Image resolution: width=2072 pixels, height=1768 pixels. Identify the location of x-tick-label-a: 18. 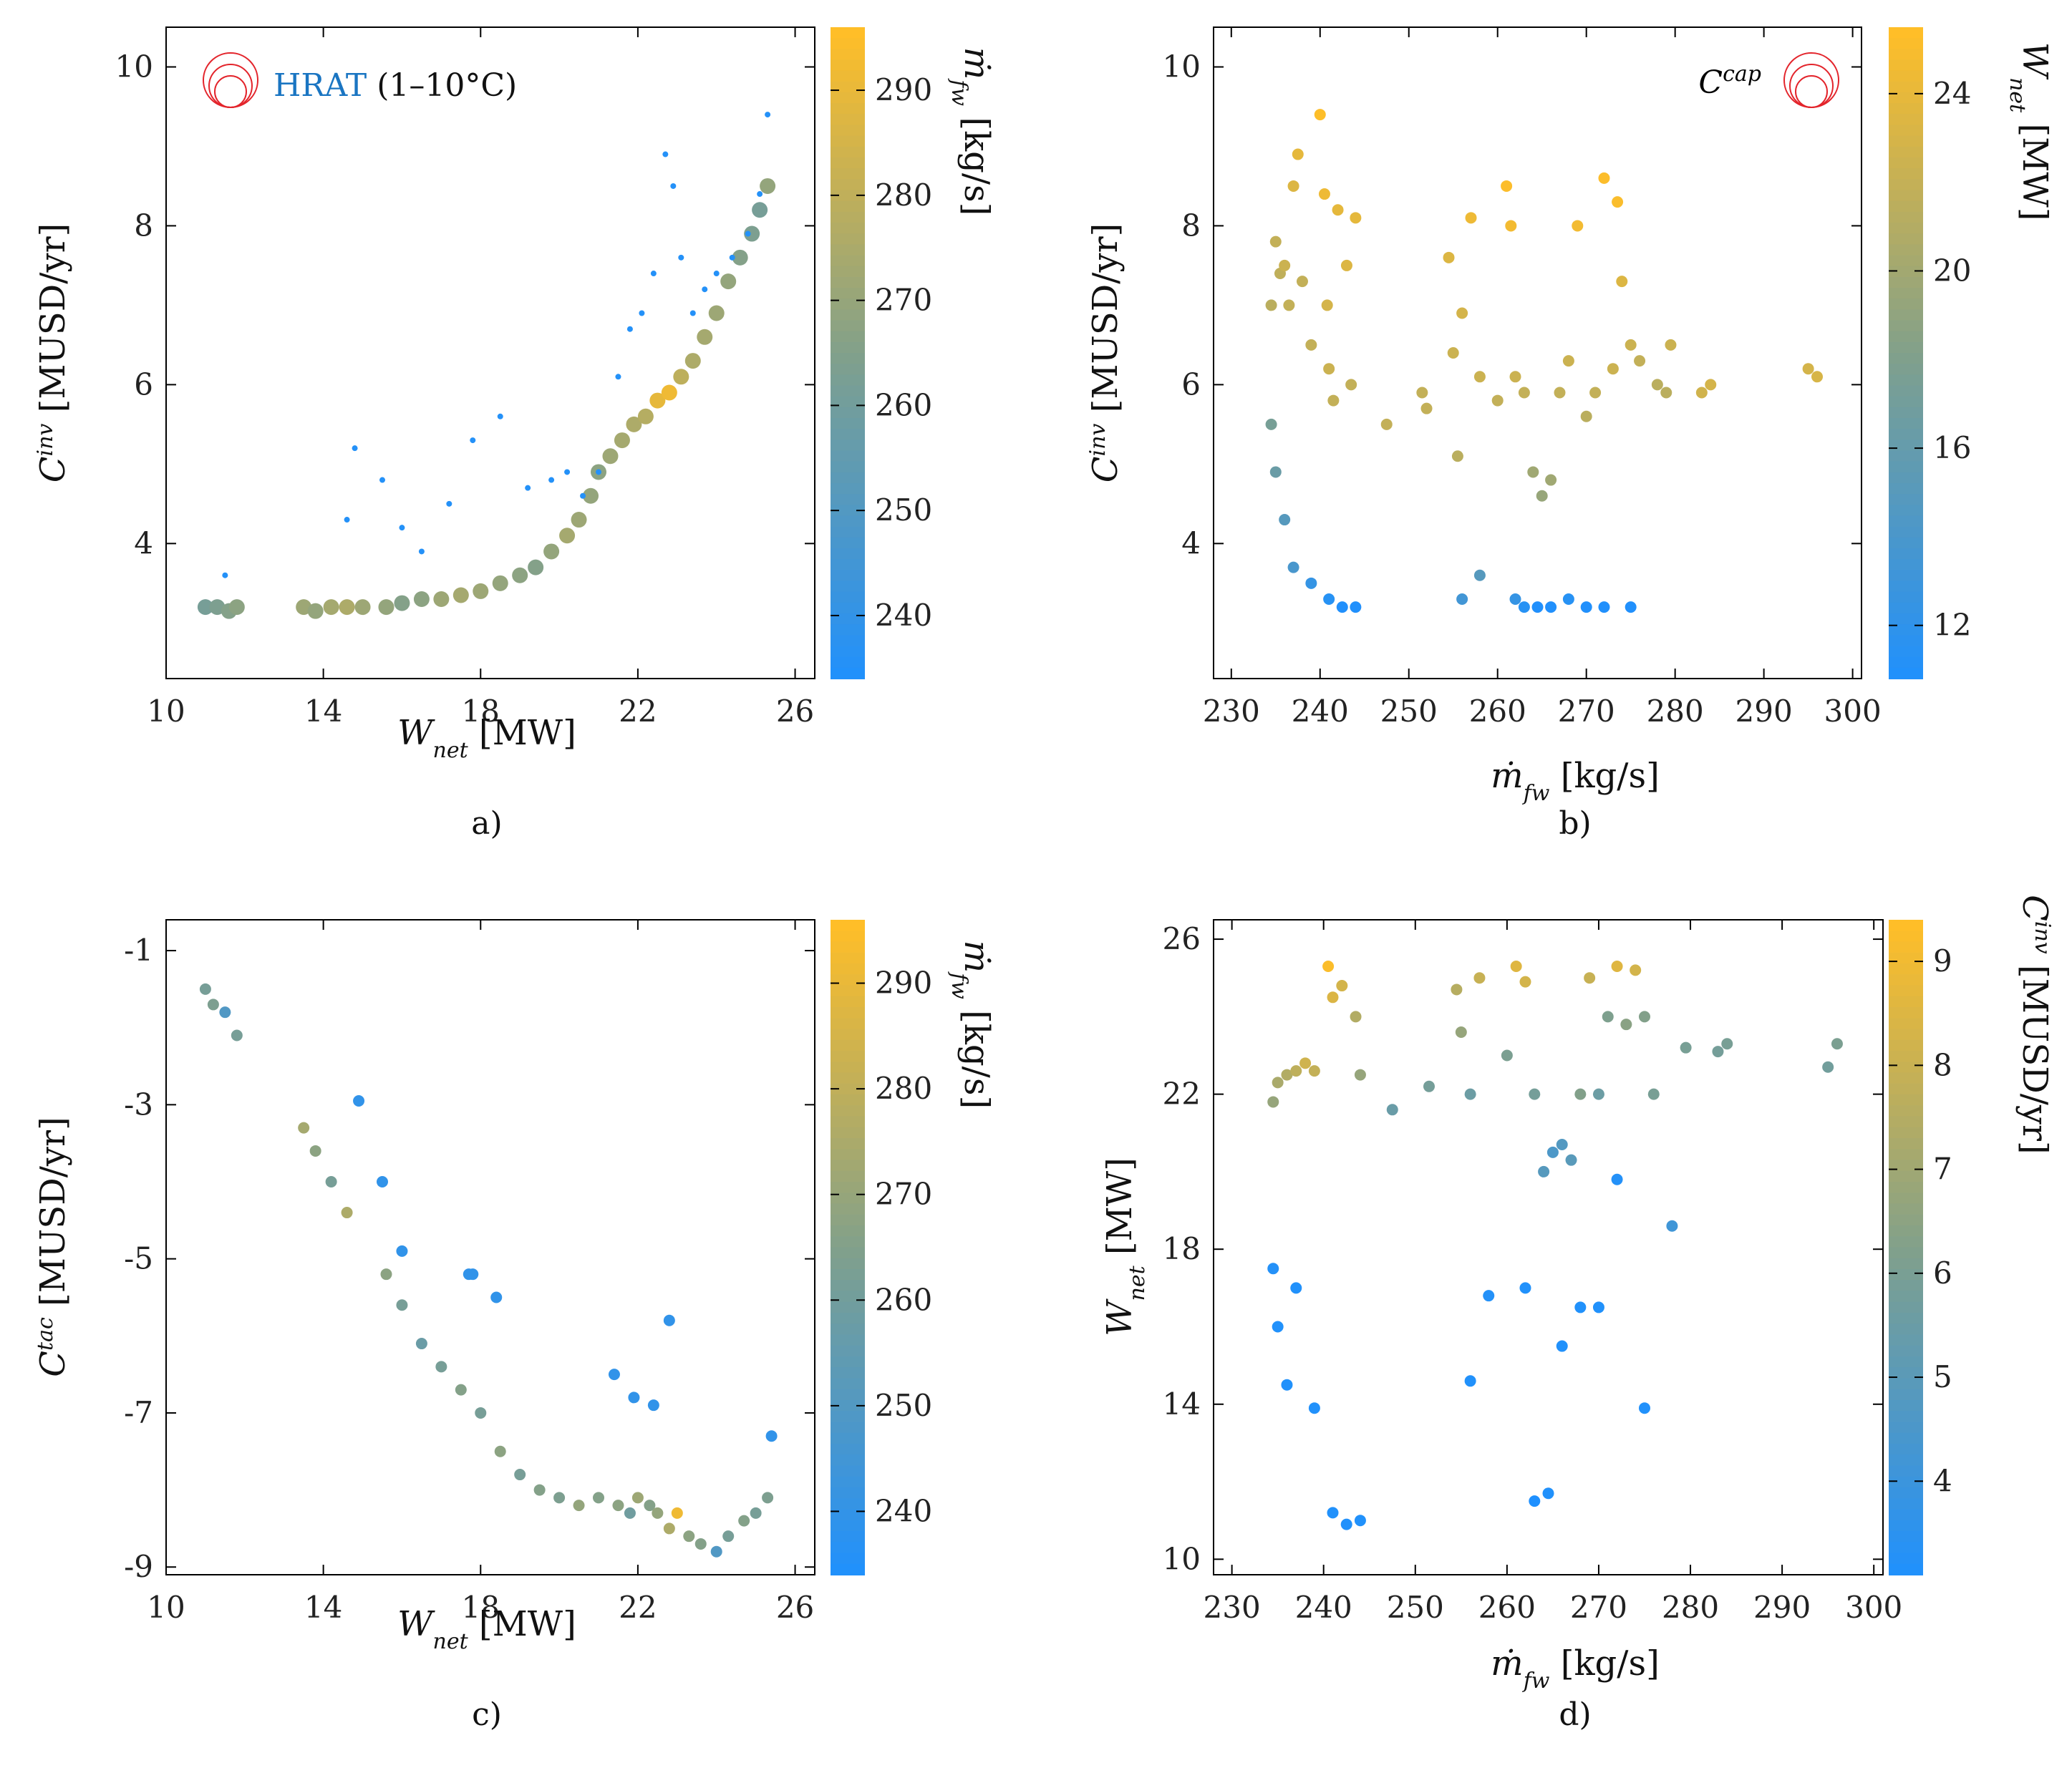
(481, 711).